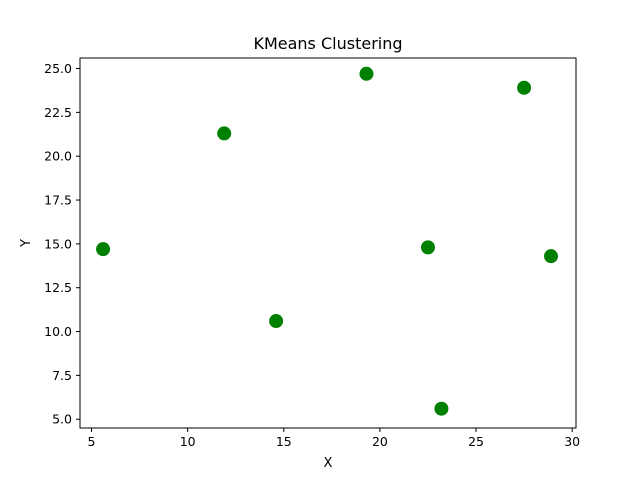 The height and width of the screenshot is (480, 640). Describe the element at coordinates (26, 243) in the screenshot. I see `y-axis-label: Y` at that location.